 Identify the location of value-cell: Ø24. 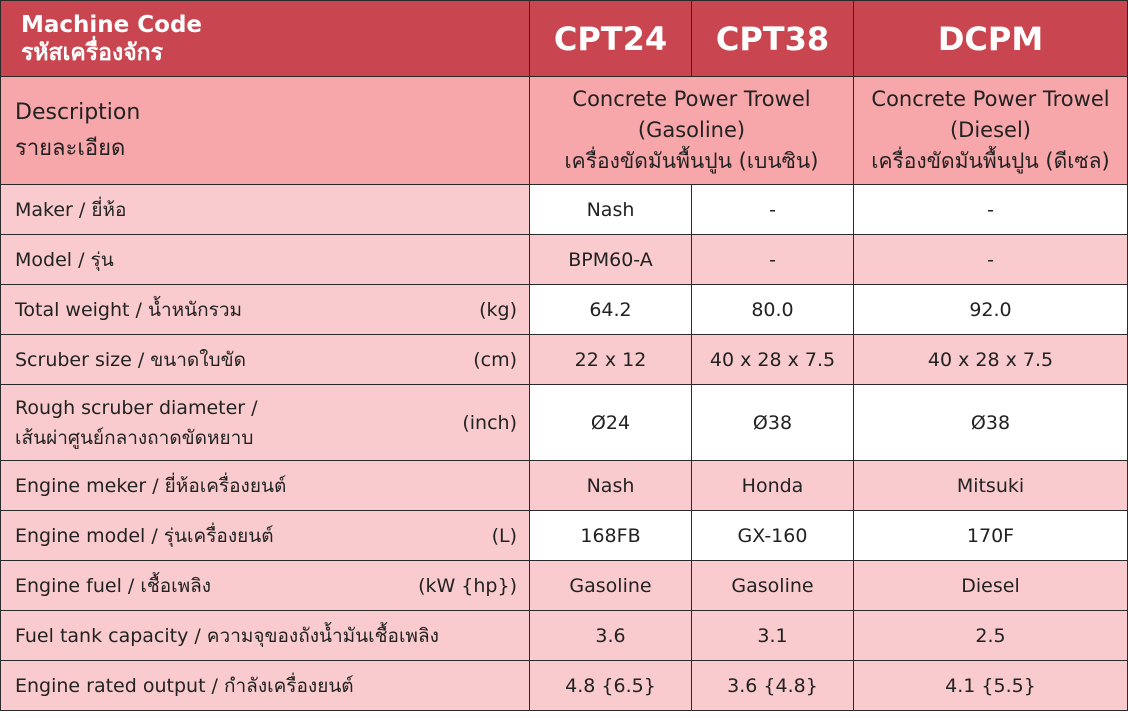
(610, 422).